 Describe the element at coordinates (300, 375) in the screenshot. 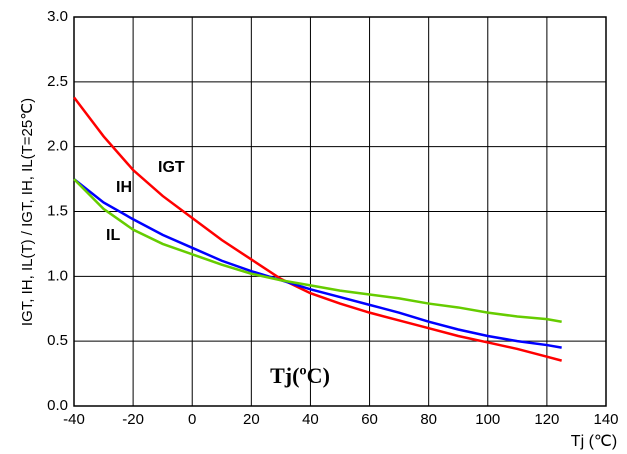

I see `annotation: Tj(ºC)` at that location.